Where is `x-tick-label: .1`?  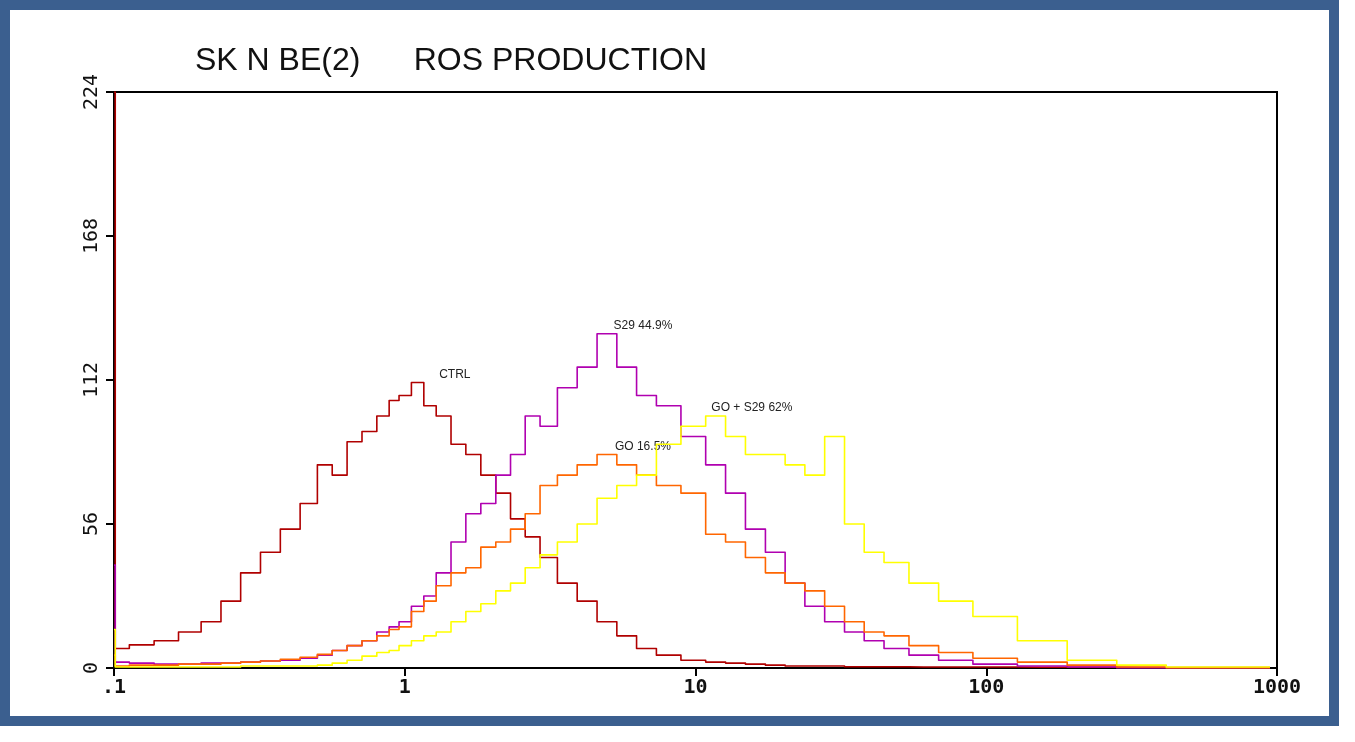 x-tick-label: .1 is located at coordinates (114, 686).